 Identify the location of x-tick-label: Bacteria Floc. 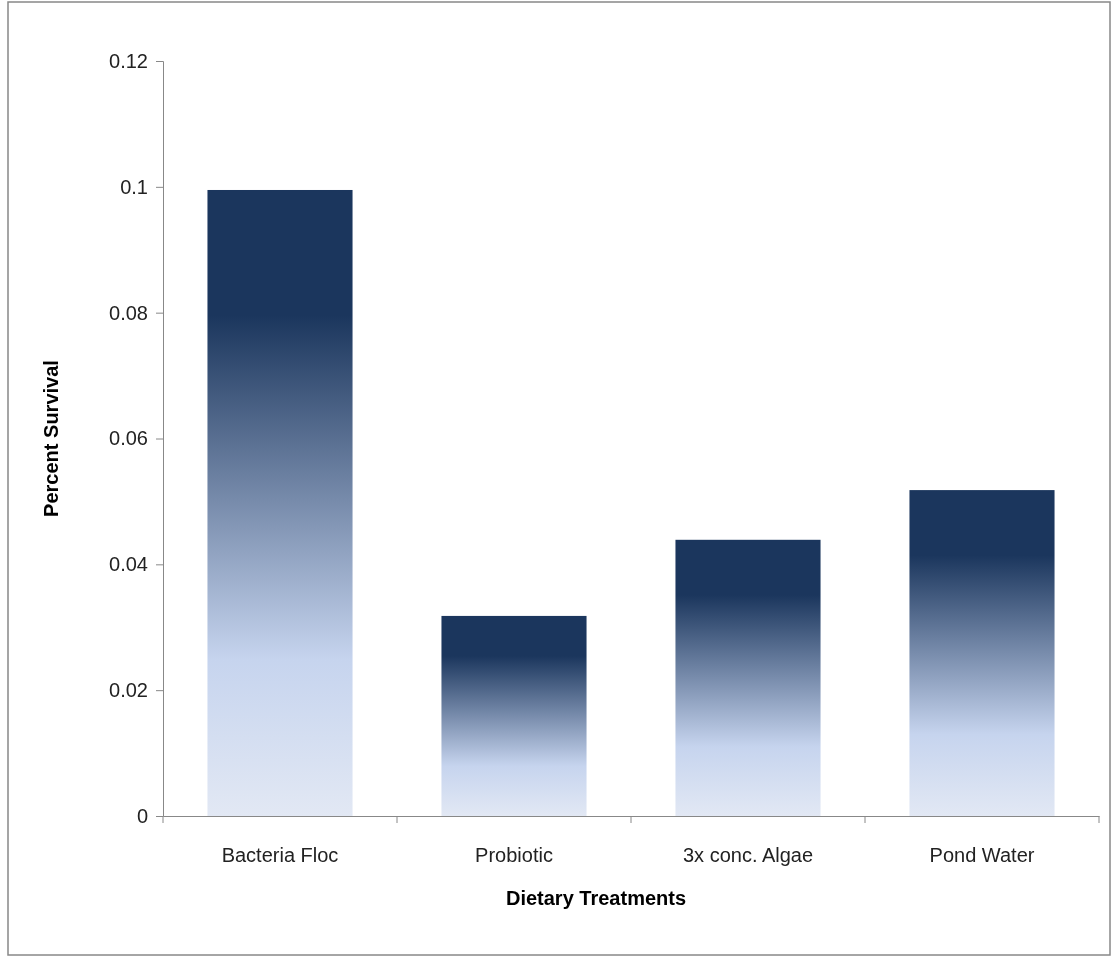
(280, 855).